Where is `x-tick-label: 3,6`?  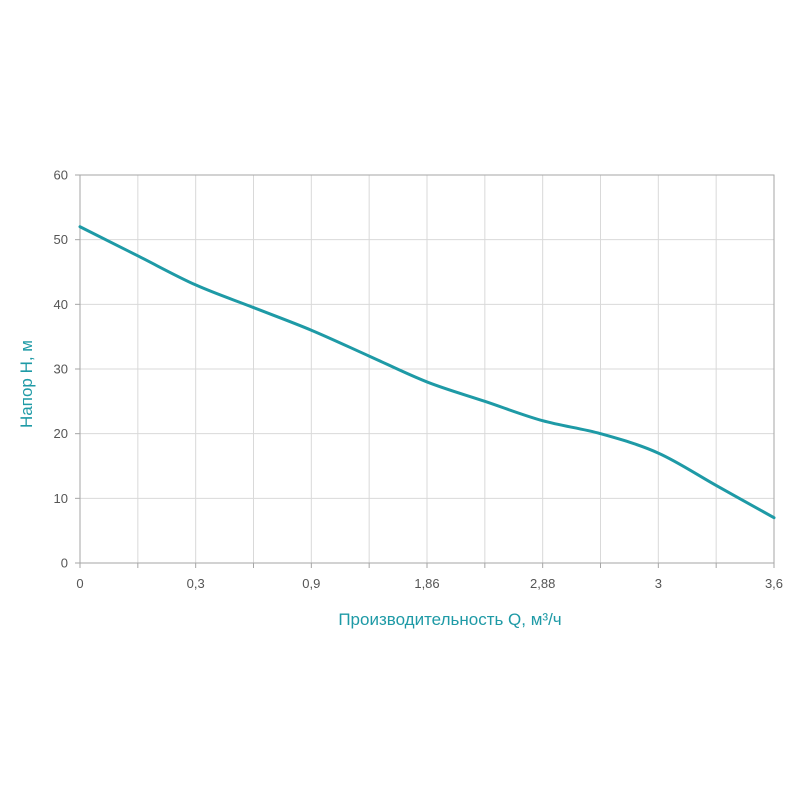
x-tick-label: 3,6 is located at coordinates (774, 583).